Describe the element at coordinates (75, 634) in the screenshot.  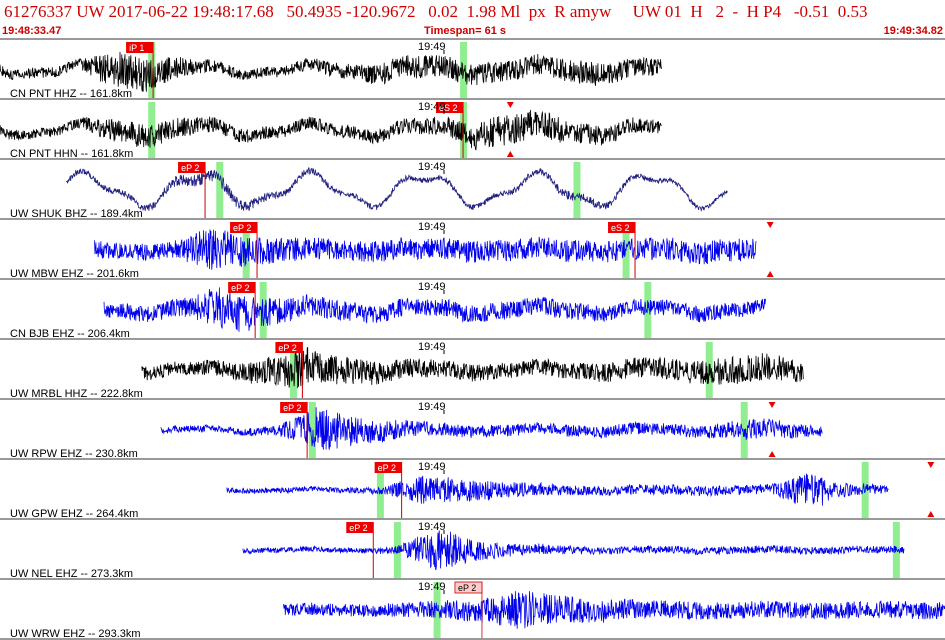
I see `station-label: UW WRW EHZ -- 293.3km` at that location.